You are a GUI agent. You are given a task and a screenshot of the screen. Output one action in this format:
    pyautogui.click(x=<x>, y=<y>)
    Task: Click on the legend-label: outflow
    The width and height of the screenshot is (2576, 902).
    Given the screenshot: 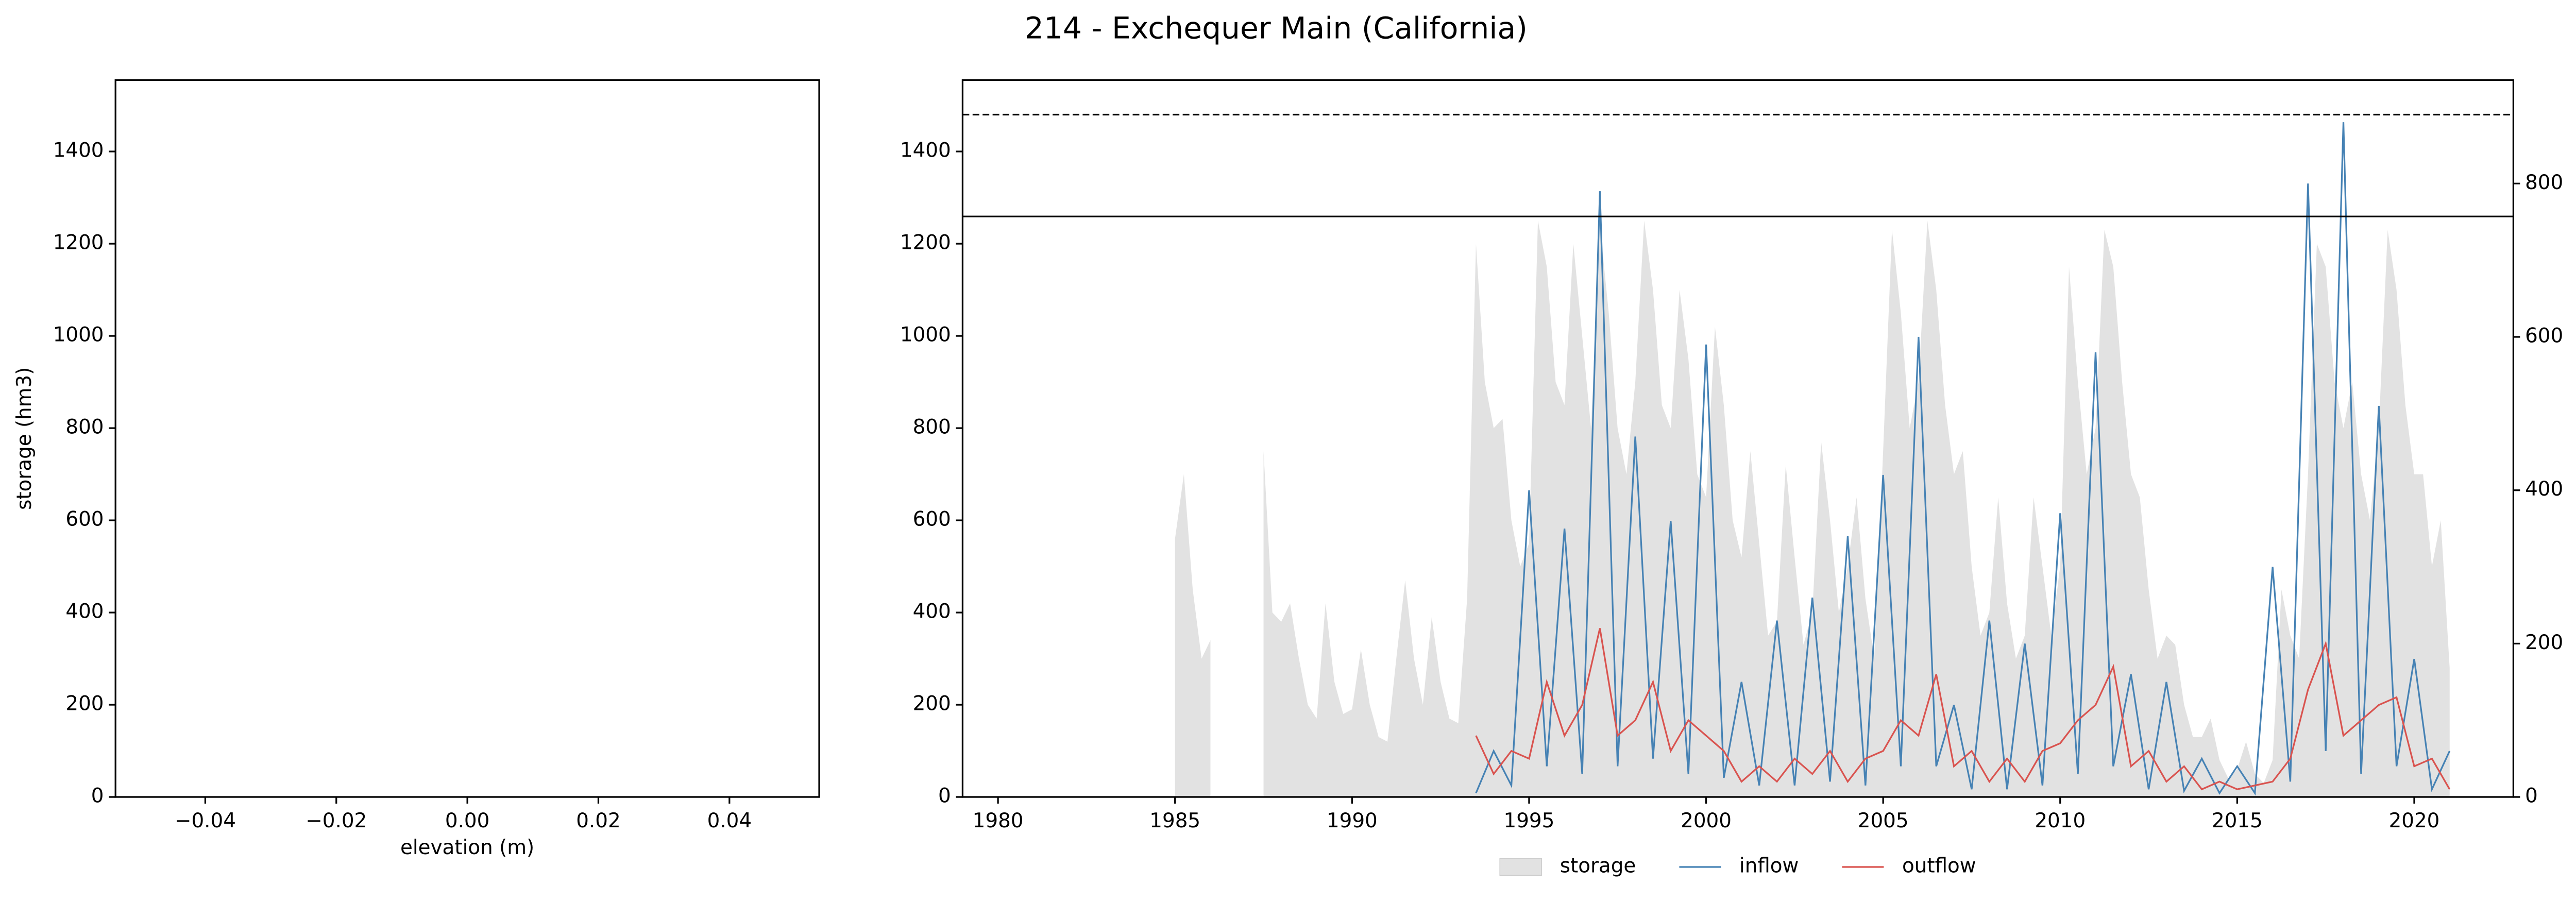 What is the action you would take?
    pyautogui.click(x=1939, y=866)
    